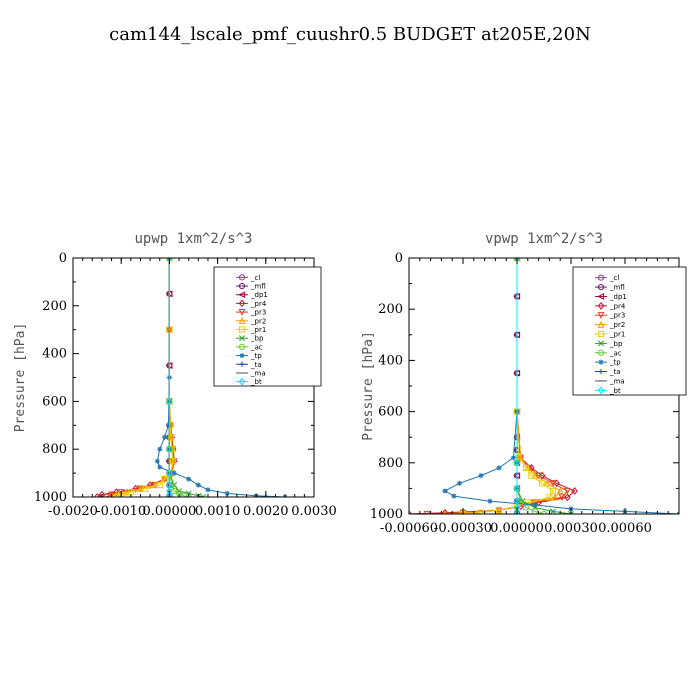 Image resolution: width=700 pixels, height=700 pixels. What do you see at coordinates (553, 511) in the screenshot?
I see `data-point_bp` at bounding box center [553, 511].